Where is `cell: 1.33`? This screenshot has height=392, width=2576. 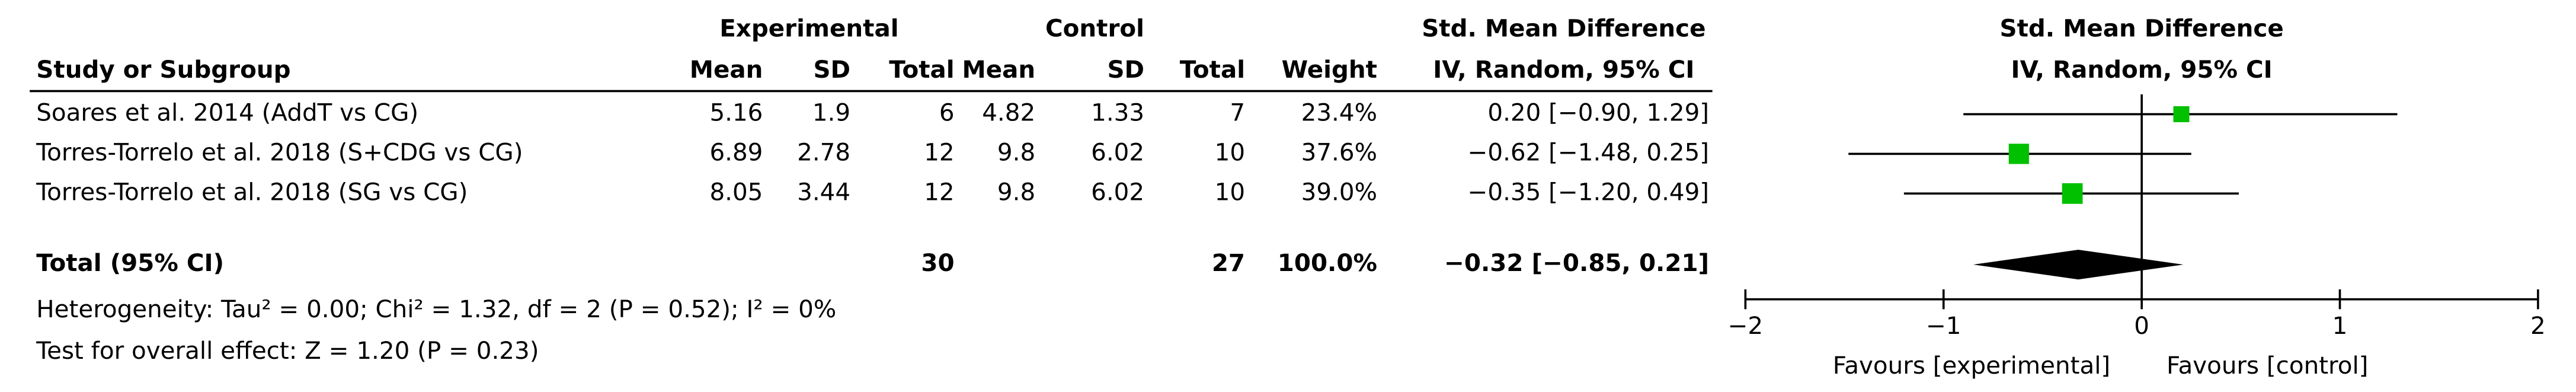
cell: 1.33 is located at coordinates (1117, 112).